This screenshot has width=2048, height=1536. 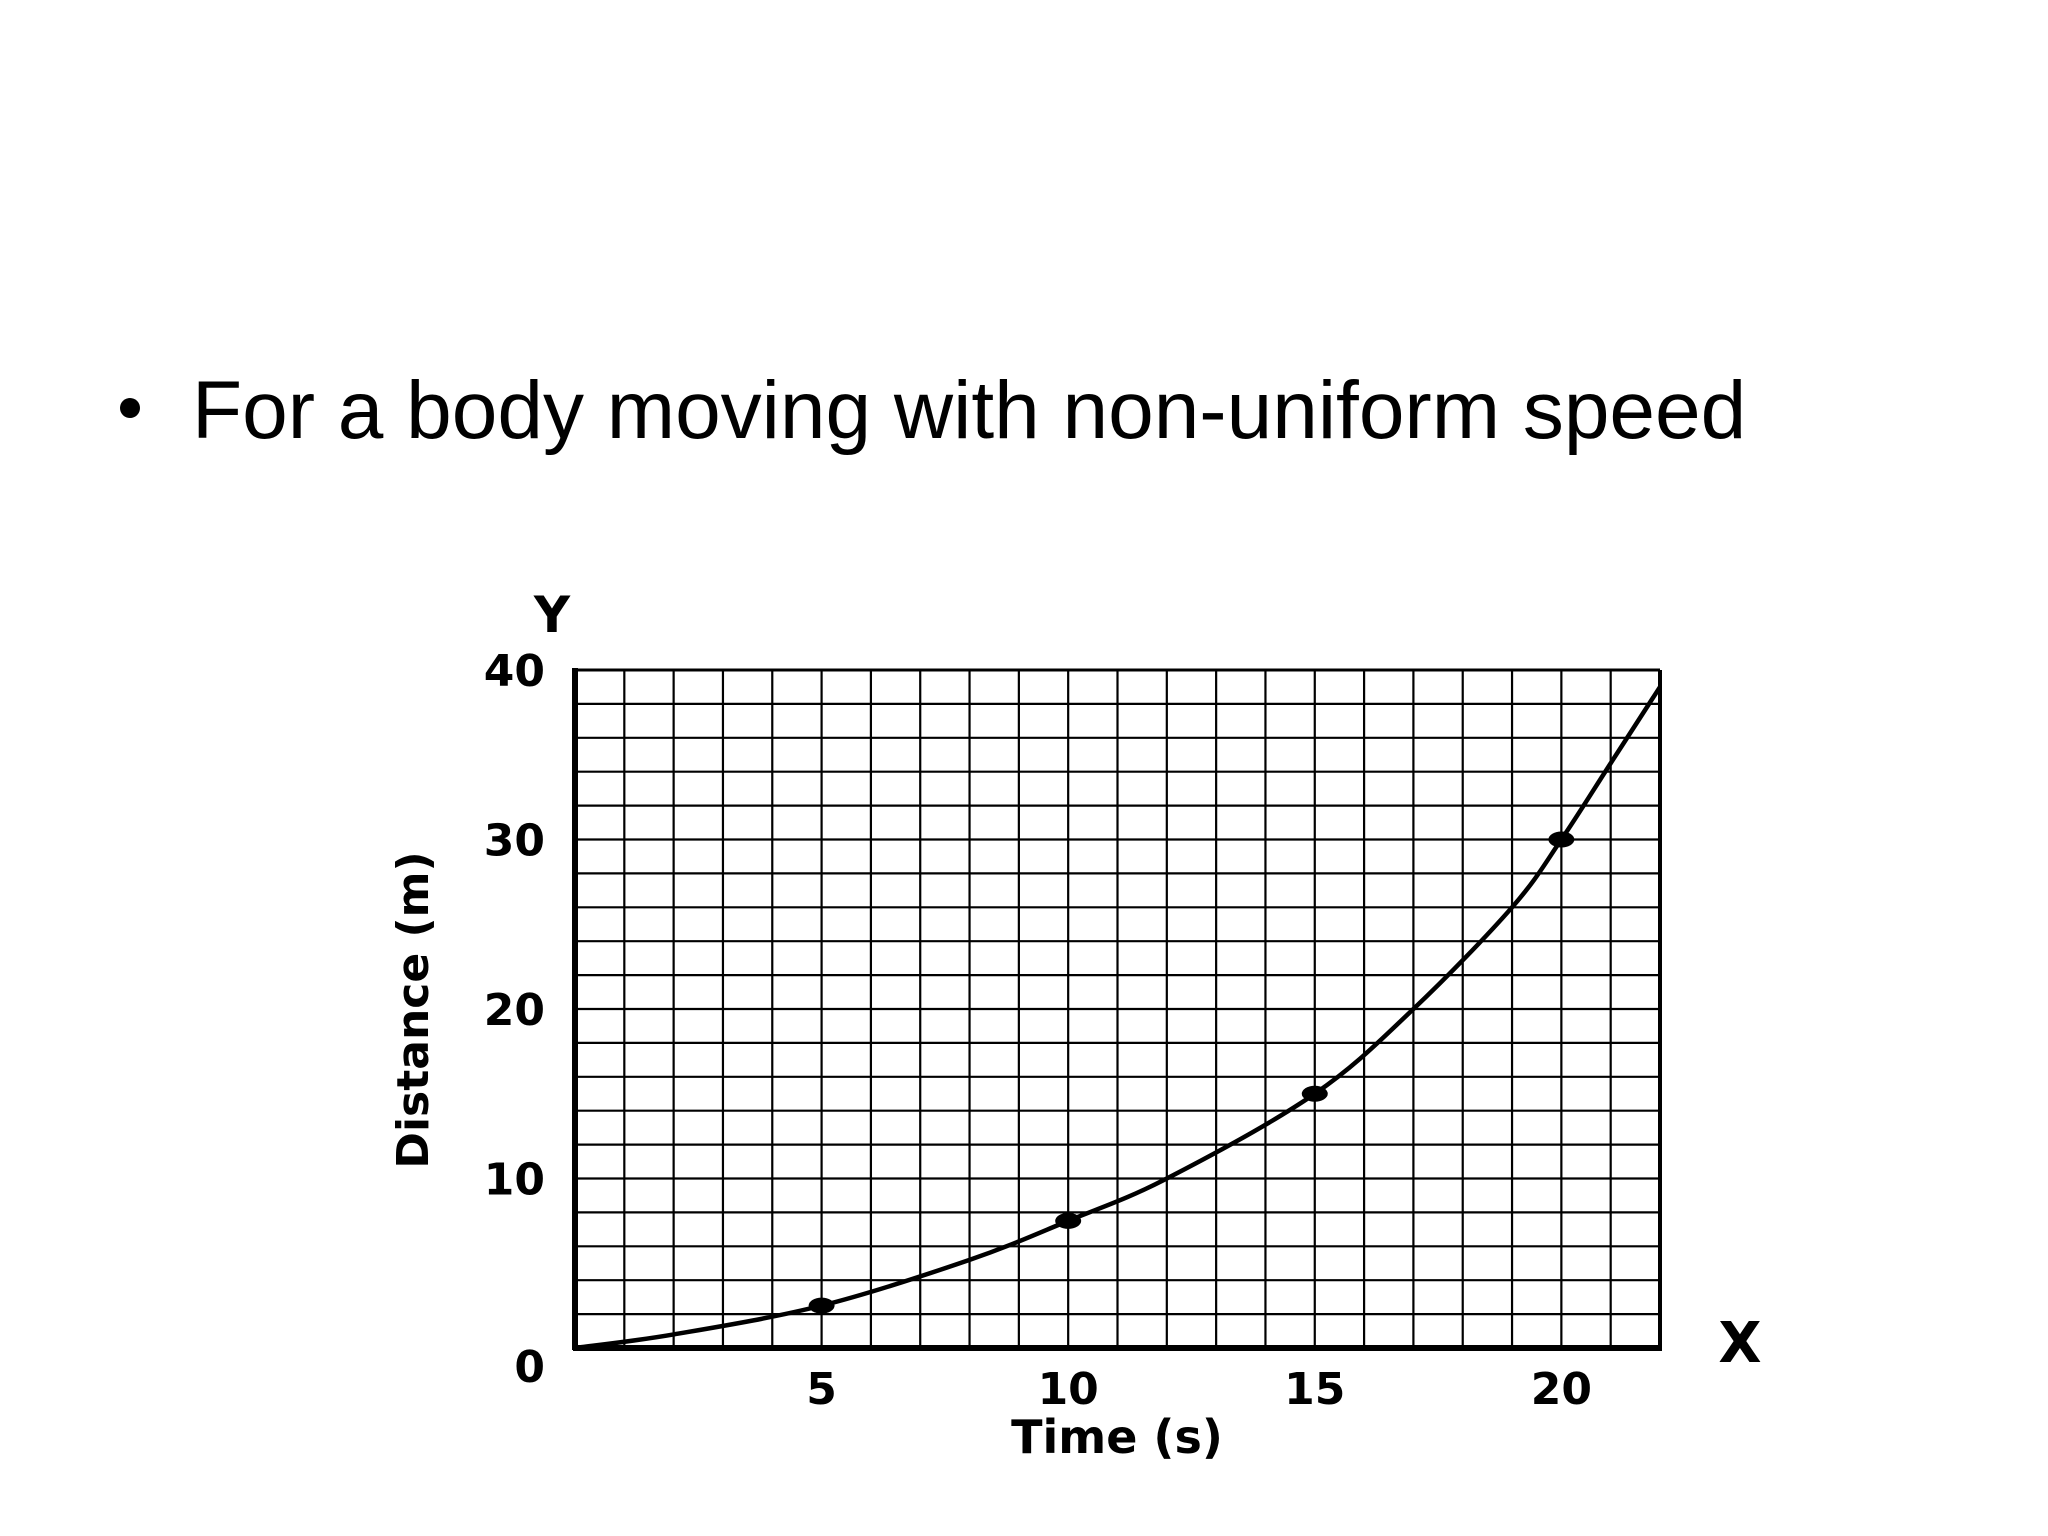 I want to click on y-tick-label: 30, so click(x=514, y=841).